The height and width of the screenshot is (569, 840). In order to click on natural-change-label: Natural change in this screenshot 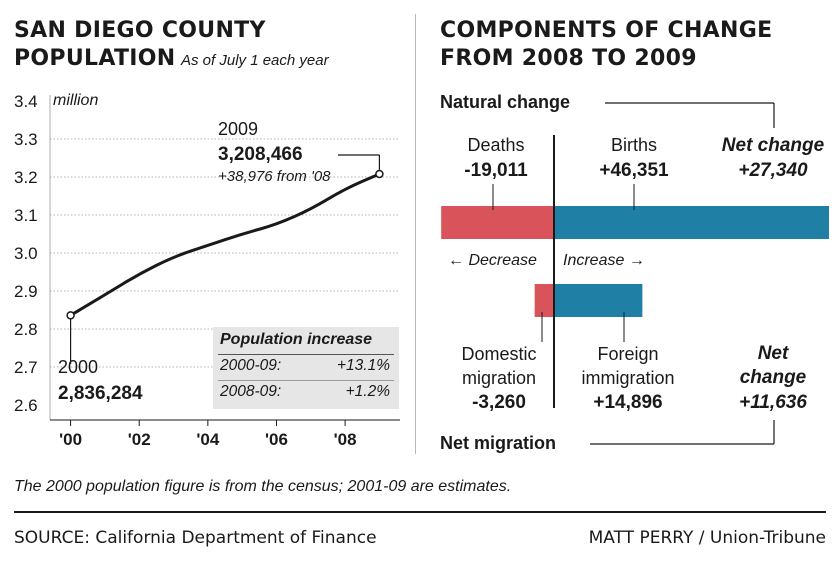, I will do `click(507, 102)`.